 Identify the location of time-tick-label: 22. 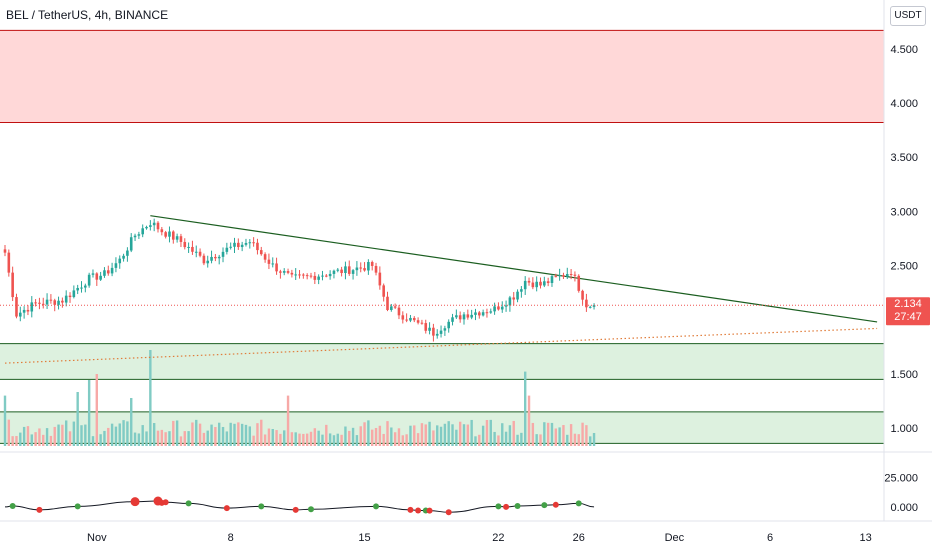
(498, 538).